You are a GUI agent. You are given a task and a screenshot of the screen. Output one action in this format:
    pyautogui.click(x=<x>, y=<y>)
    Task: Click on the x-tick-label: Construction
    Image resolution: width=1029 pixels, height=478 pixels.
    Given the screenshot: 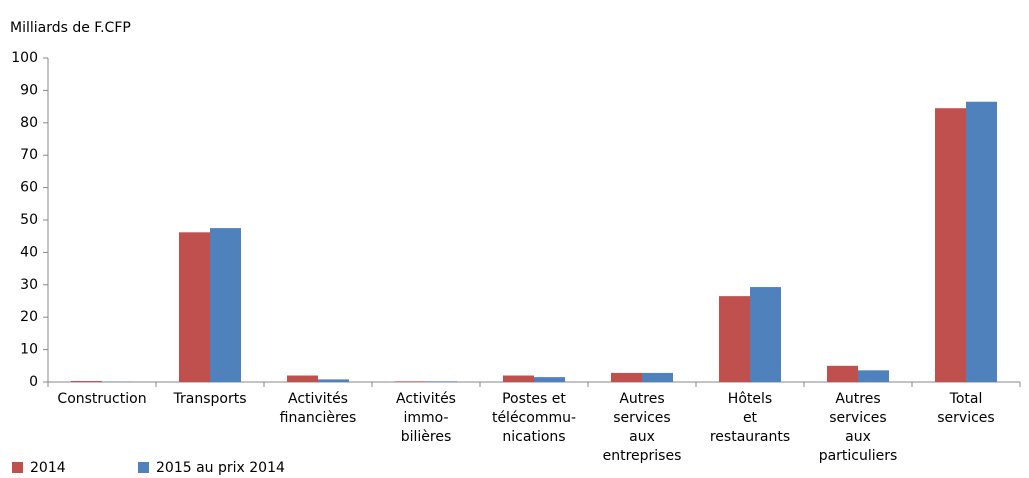 What is the action you would take?
    pyautogui.click(x=102, y=399)
    